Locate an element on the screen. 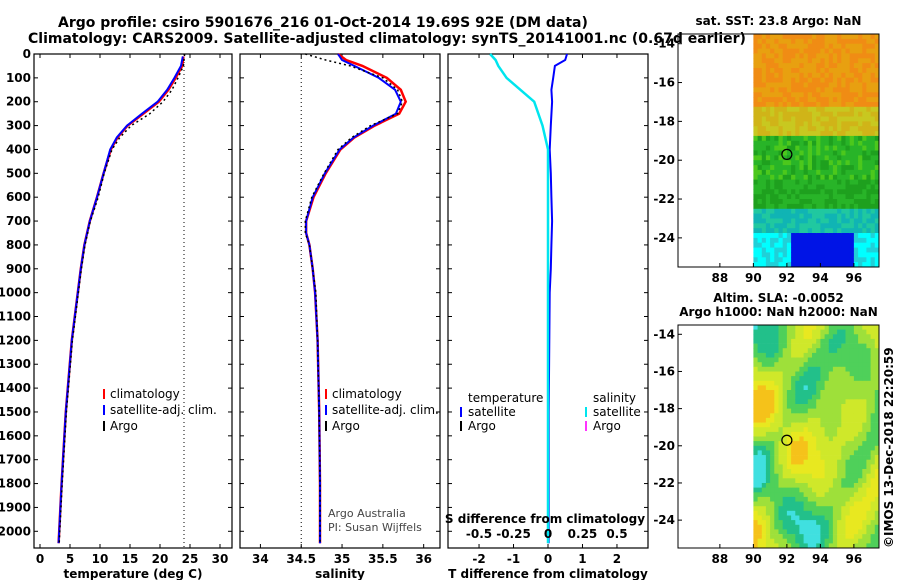  s-axis-label: S difference from climatology is located at coordinates (545, 519).